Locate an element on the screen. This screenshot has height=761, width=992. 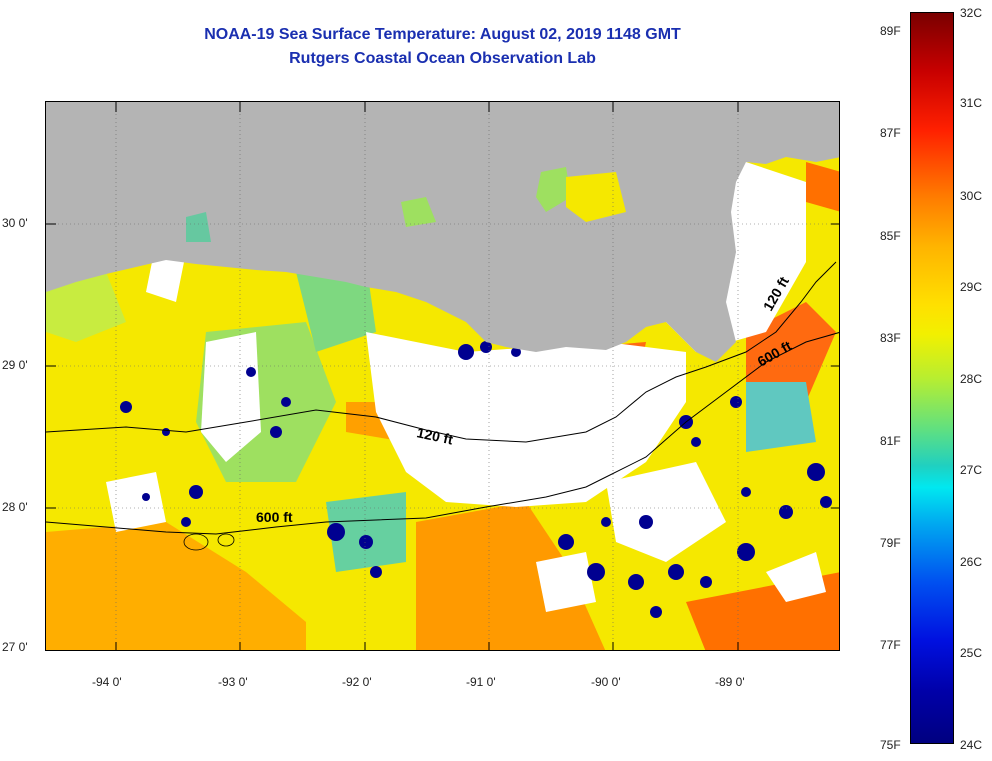
colorbar-label-c: 24C is located at coordinates (971, 745).